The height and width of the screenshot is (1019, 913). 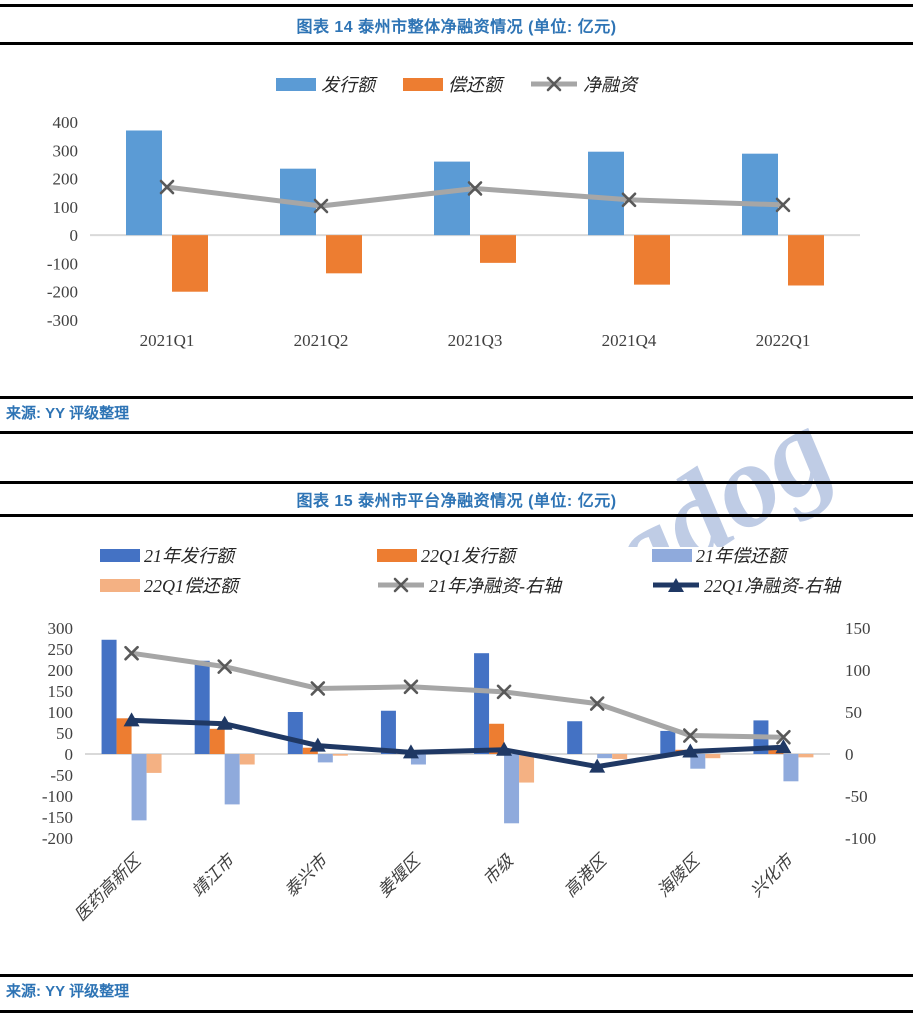 I want to click on chart15-title: 图表 15 泰州市平台净融资情况 (单位: 亿元), so click(x=456, y=501).